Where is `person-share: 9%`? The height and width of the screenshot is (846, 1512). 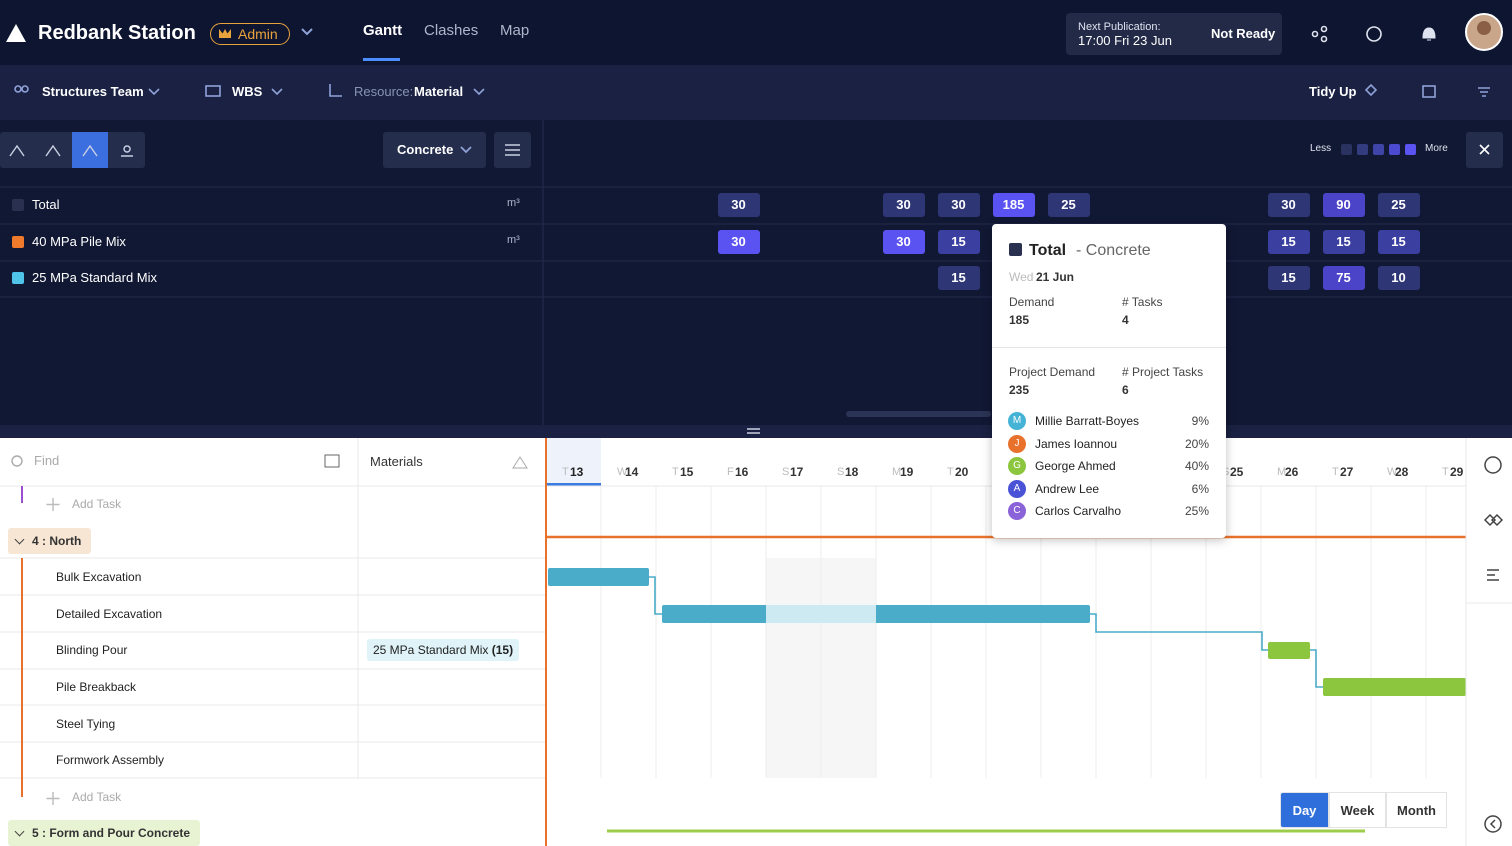 person-share: 9% is located at coordinates (1200, 421).